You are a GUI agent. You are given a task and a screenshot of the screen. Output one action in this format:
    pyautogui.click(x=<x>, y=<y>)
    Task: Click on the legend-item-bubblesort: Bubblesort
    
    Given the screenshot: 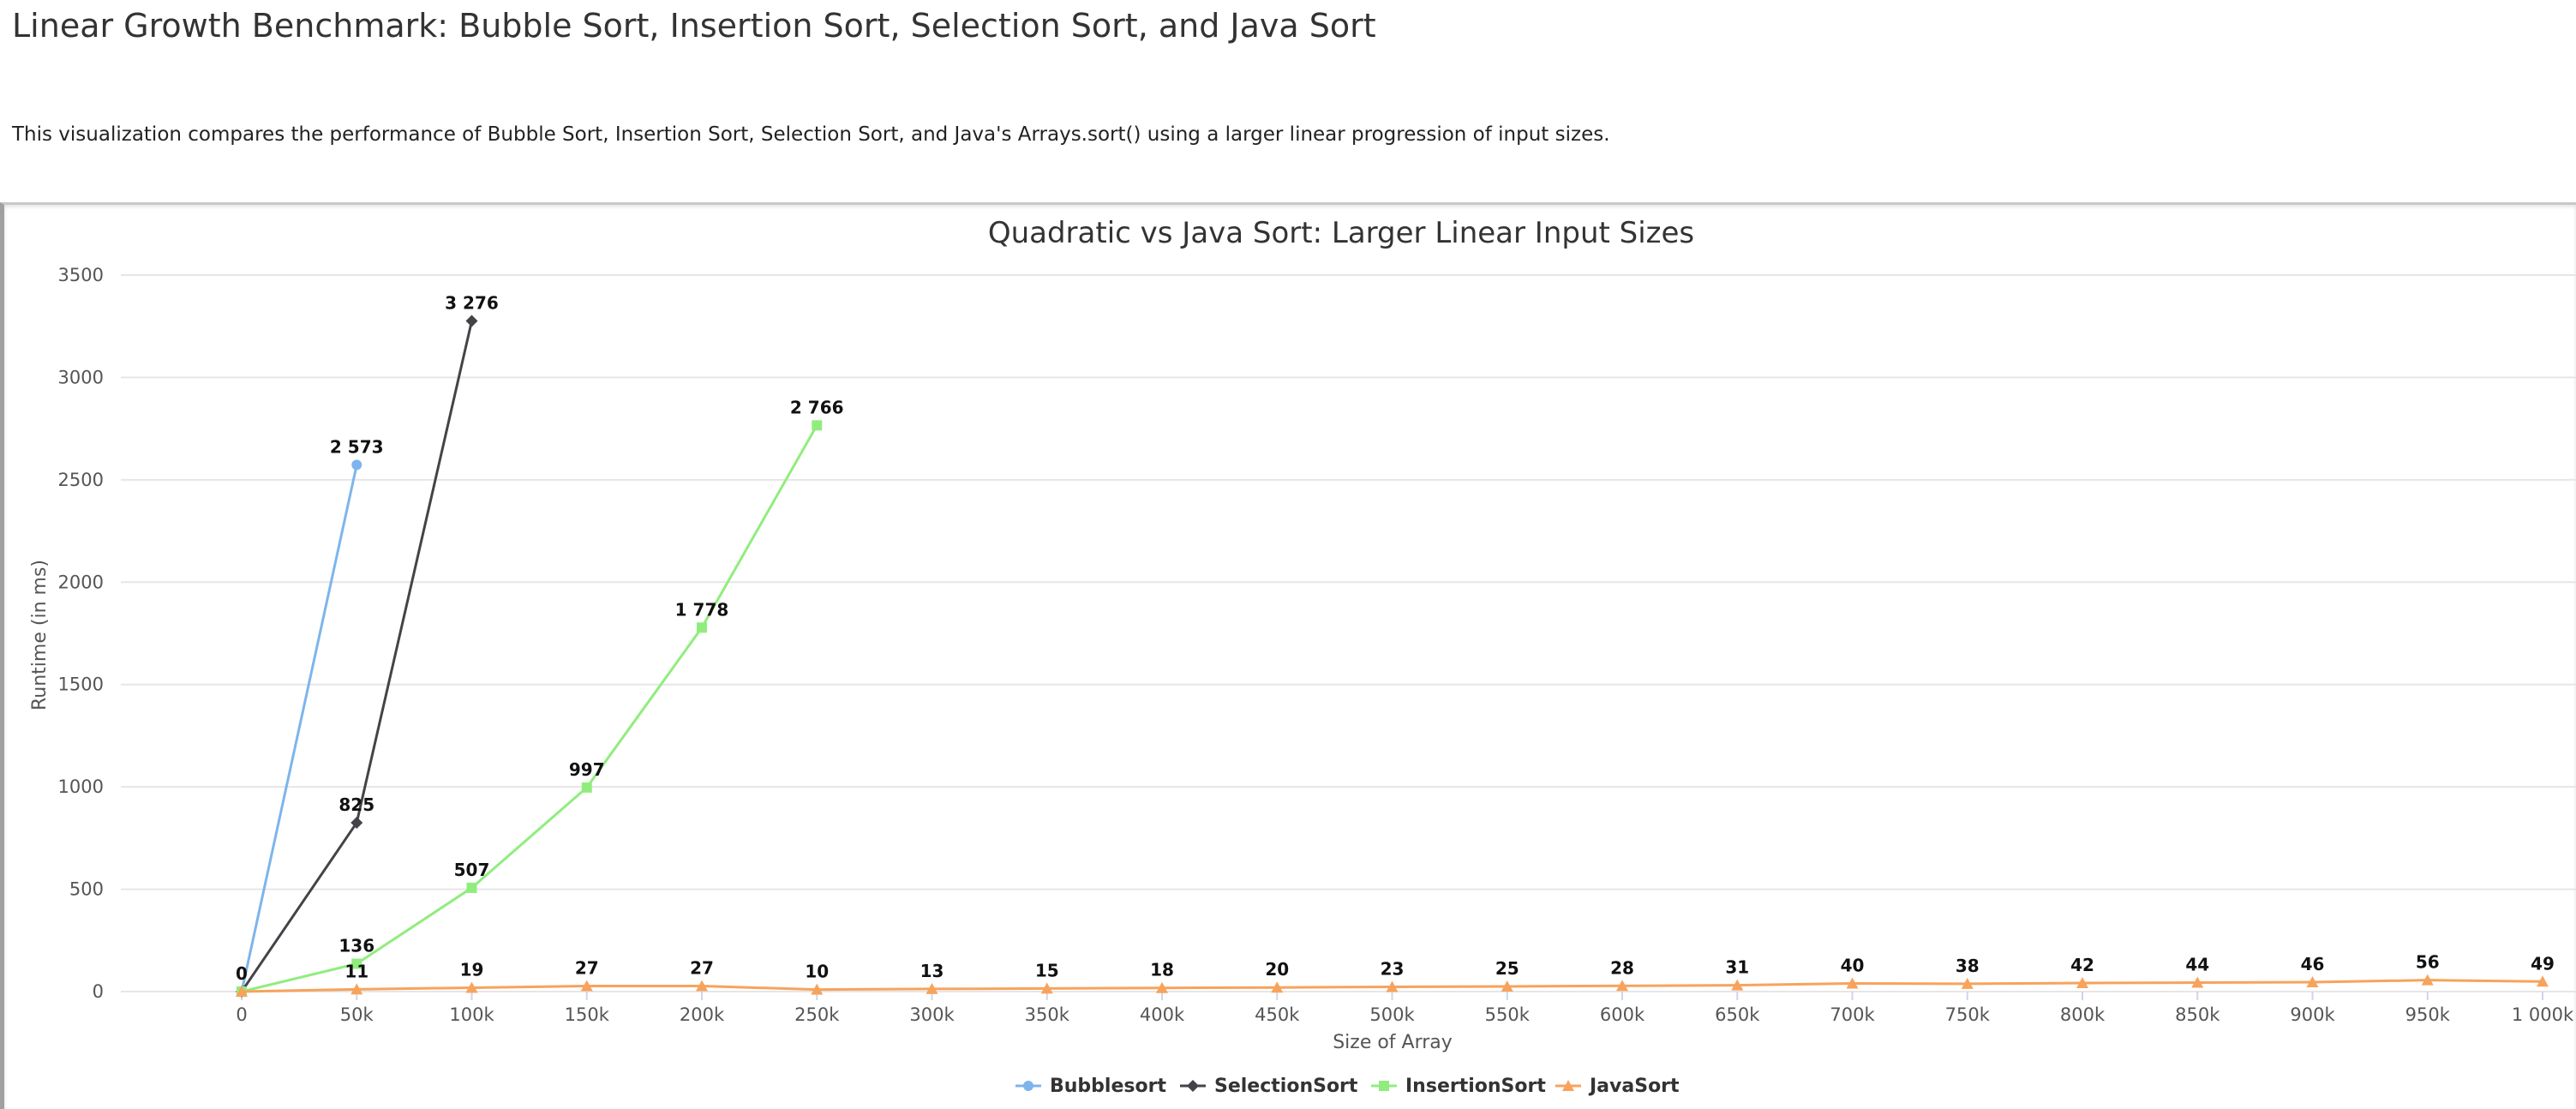 What is the action you would take?
    pyautogui.click(x=1090, y=1087)
    